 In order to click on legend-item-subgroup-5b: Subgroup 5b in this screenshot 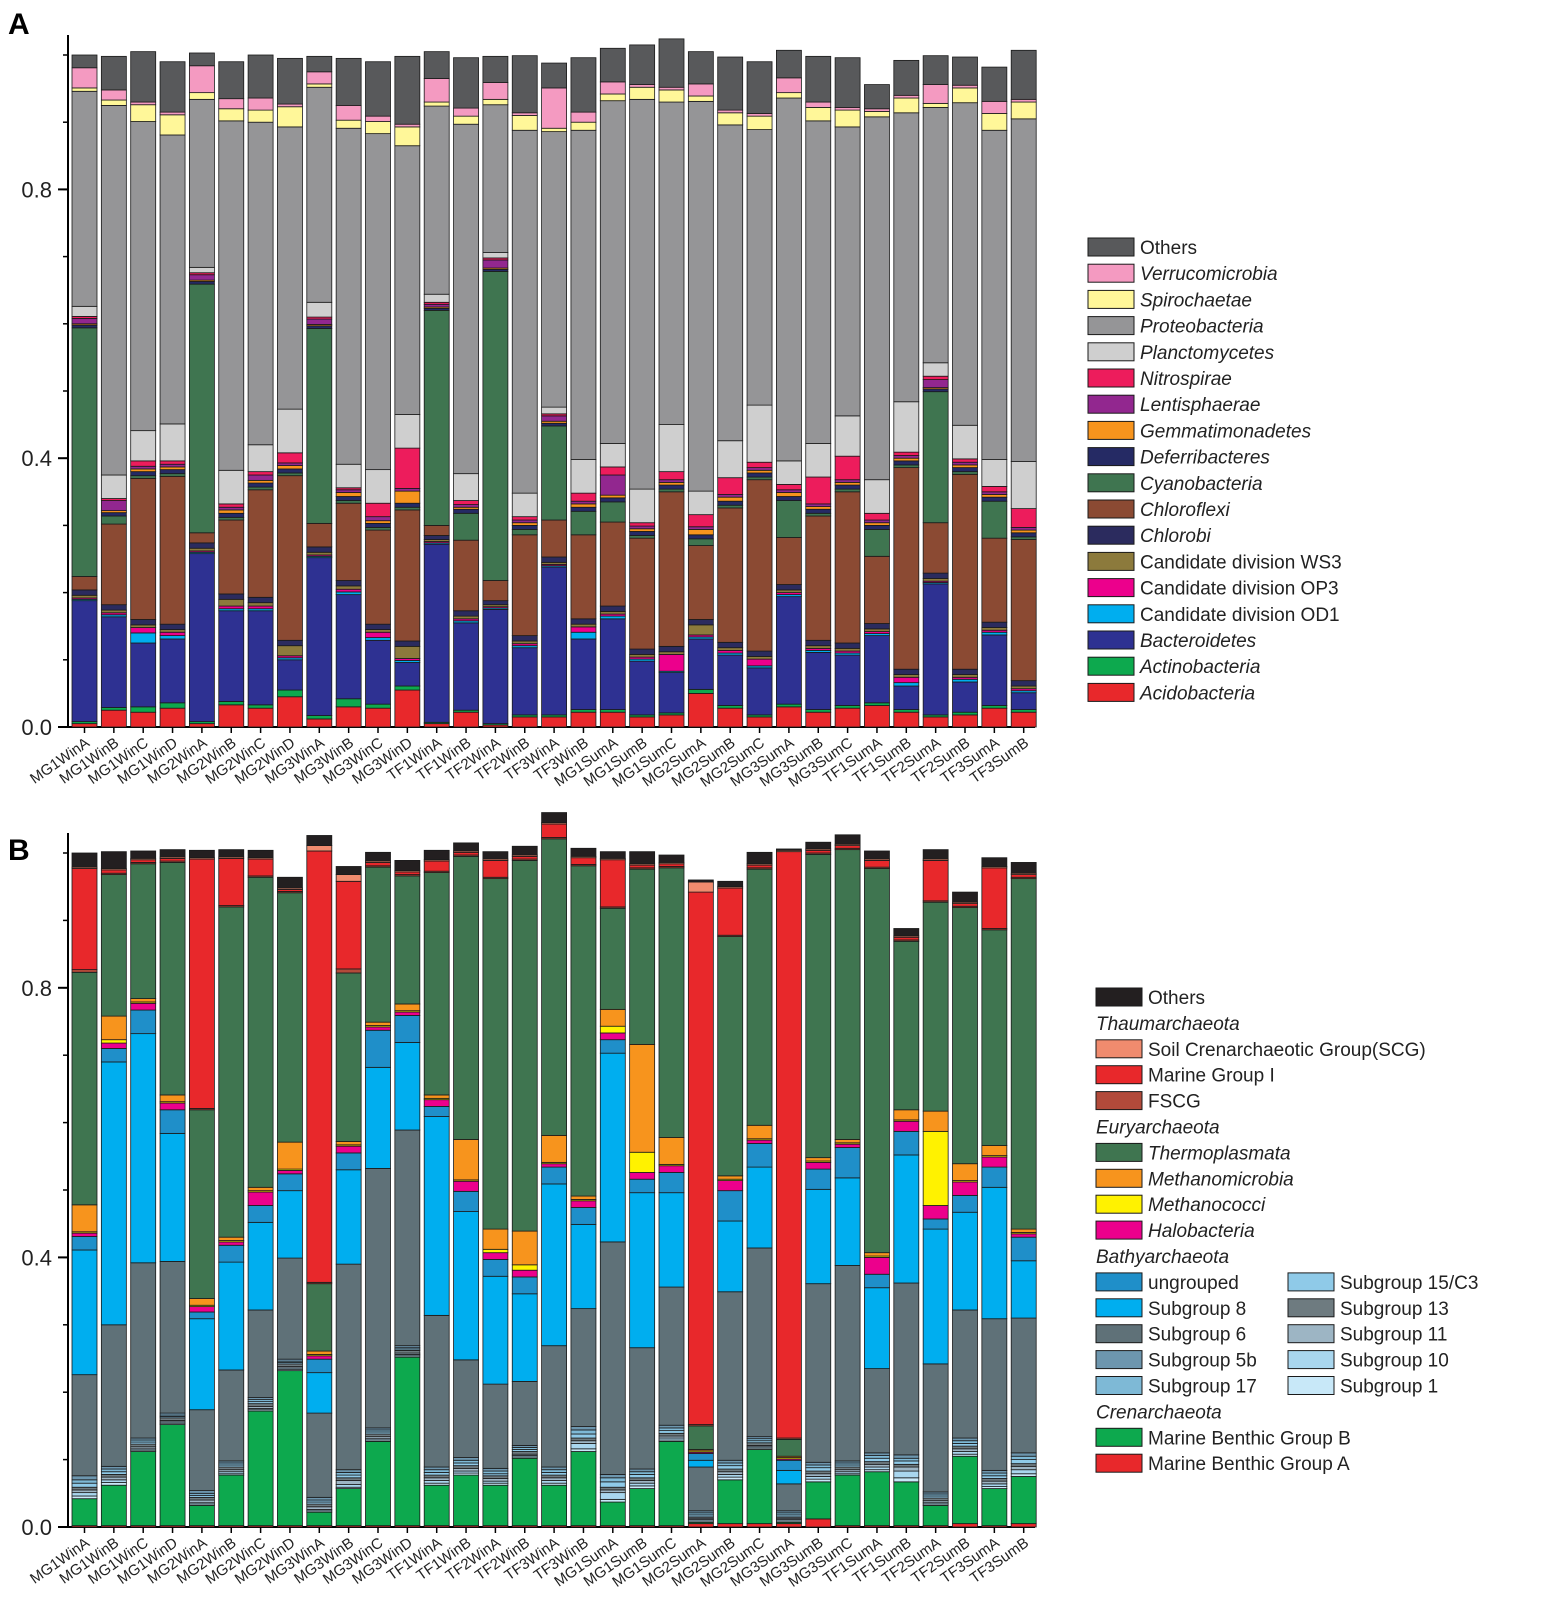, I will do `click(1176, 1361)`.